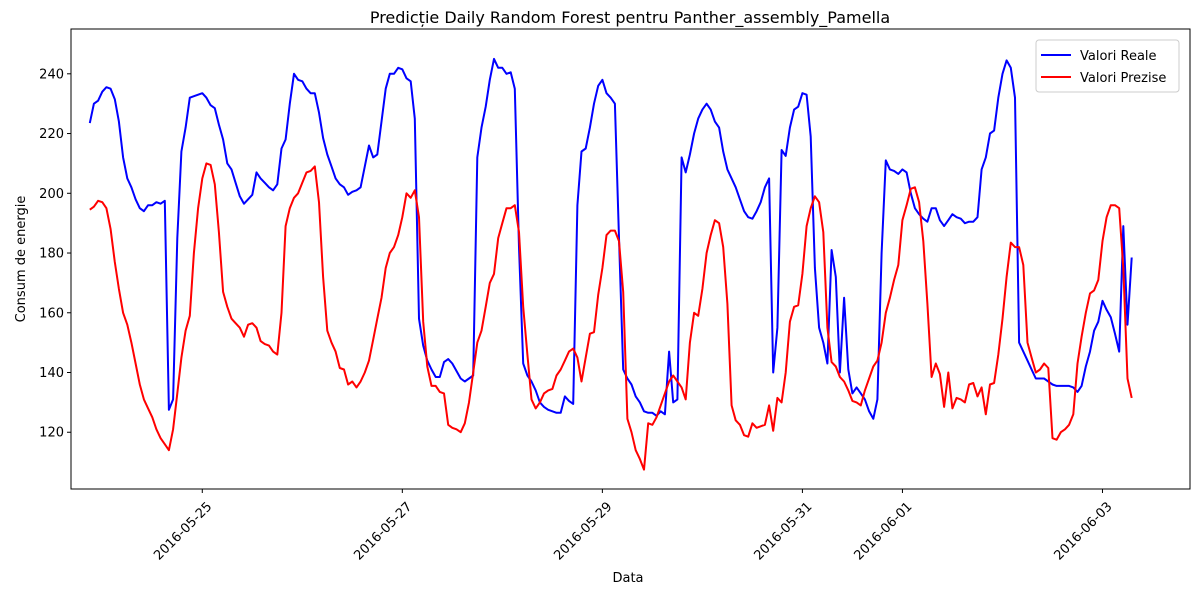 The width and height of the screenshot is (1200, 600). I want to click on x-tick-label: 2016-05-29, so click(583, 531).